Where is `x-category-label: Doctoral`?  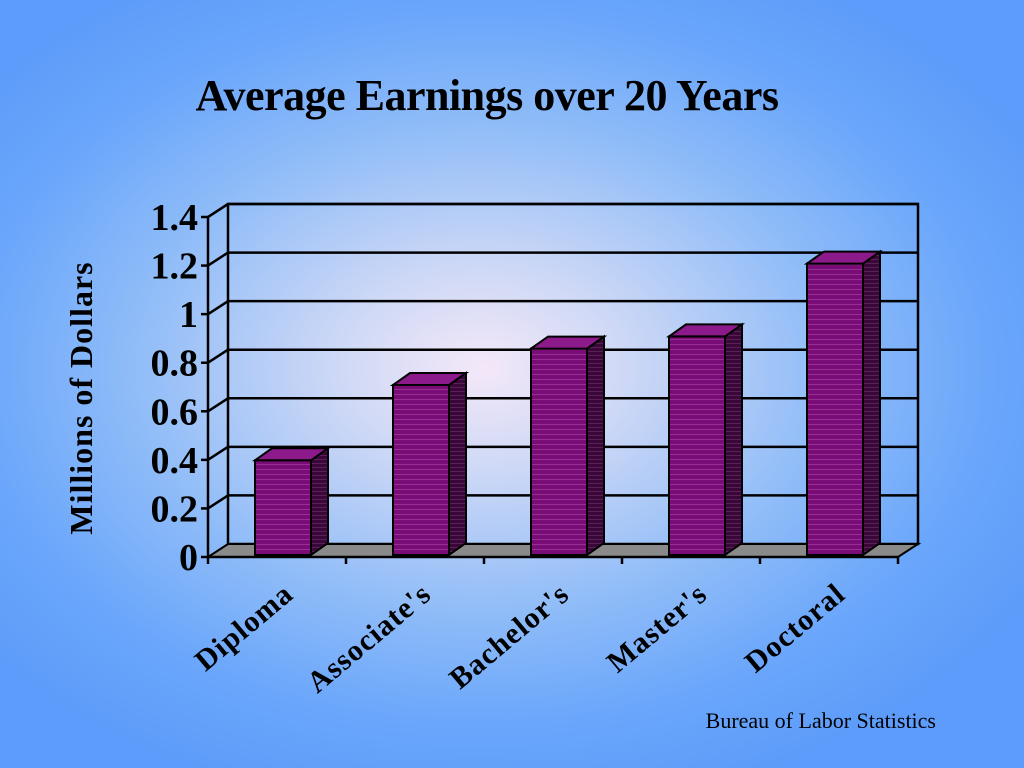 x-category-label: Doctoral is located at coordinates (795, 628).